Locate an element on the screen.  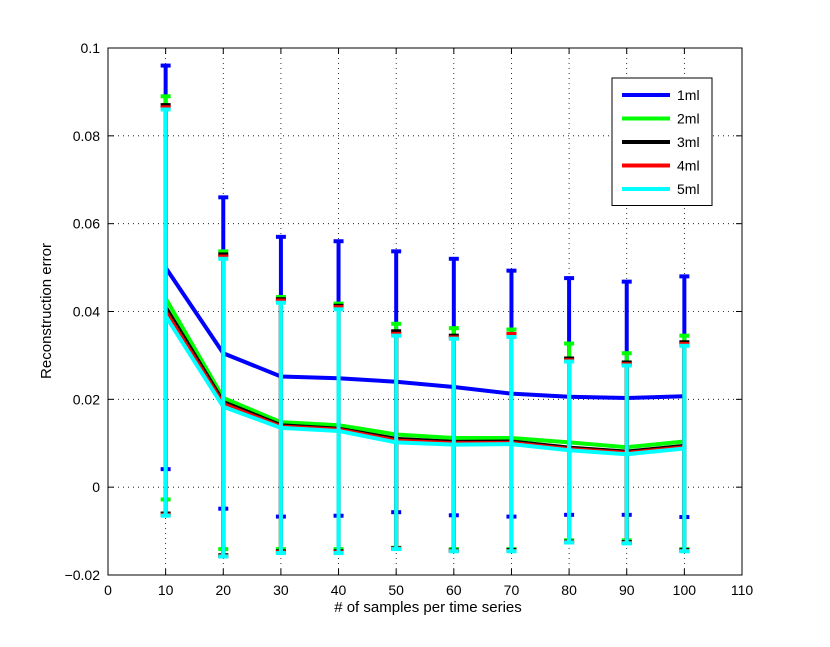
legend-label: 1ml is located at coordinates (688, 95).